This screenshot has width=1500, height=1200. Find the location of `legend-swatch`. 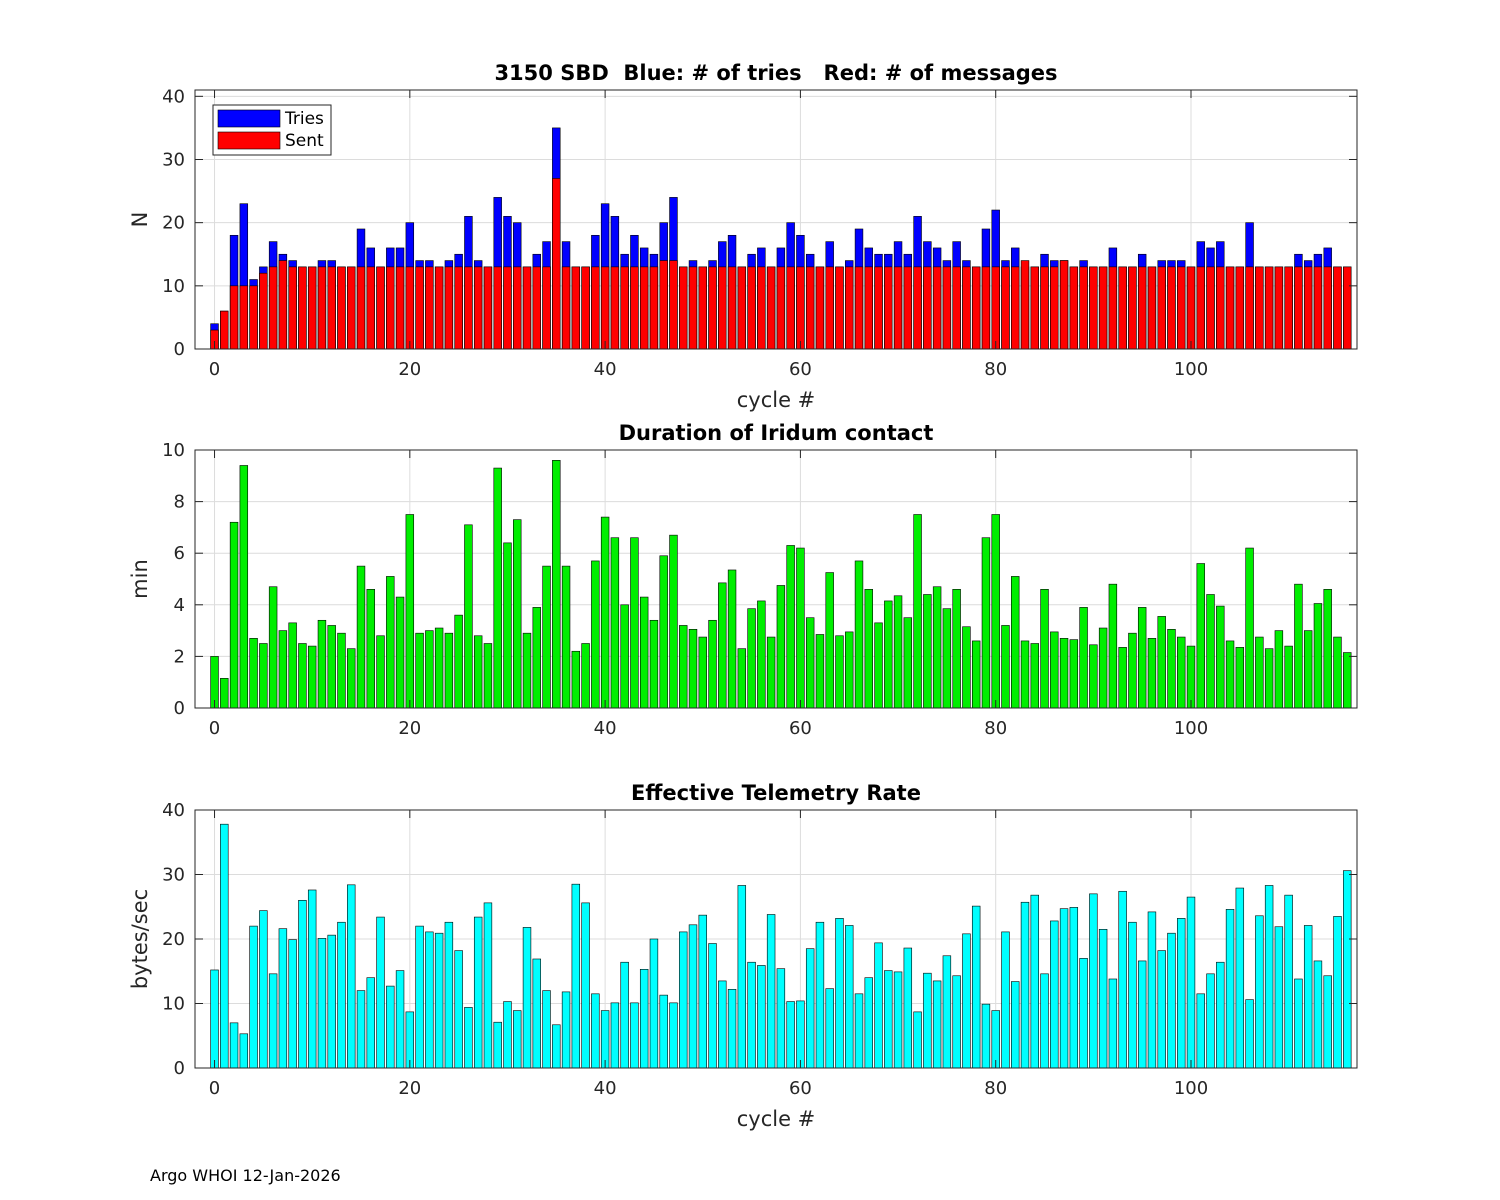

legend-swatch is located at coordinates (249, 118).